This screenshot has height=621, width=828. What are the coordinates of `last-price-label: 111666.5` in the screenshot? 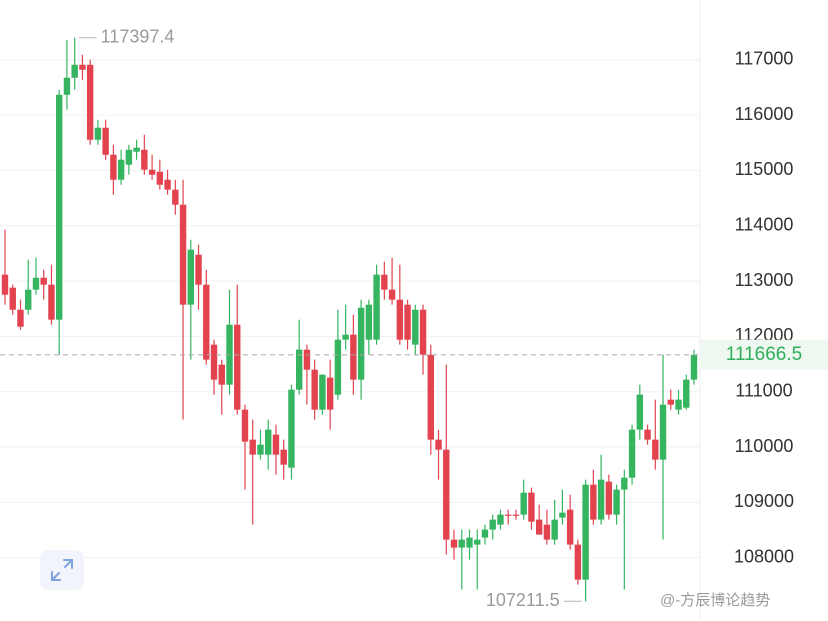 It's located at (764, 354).